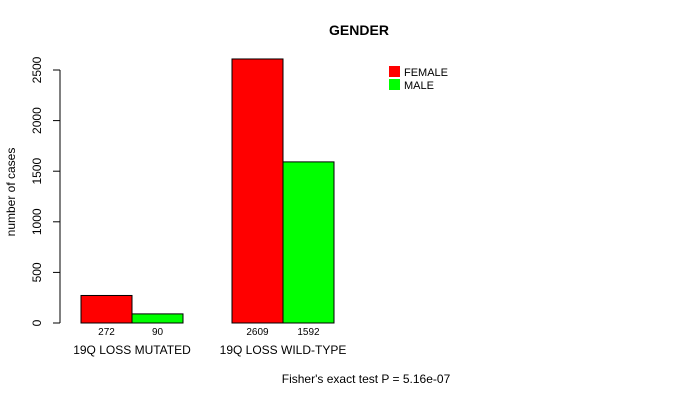  Describe the element at coordinates (37, 69) in the screenshot. I see `y-tick-label: 2500` at that location.